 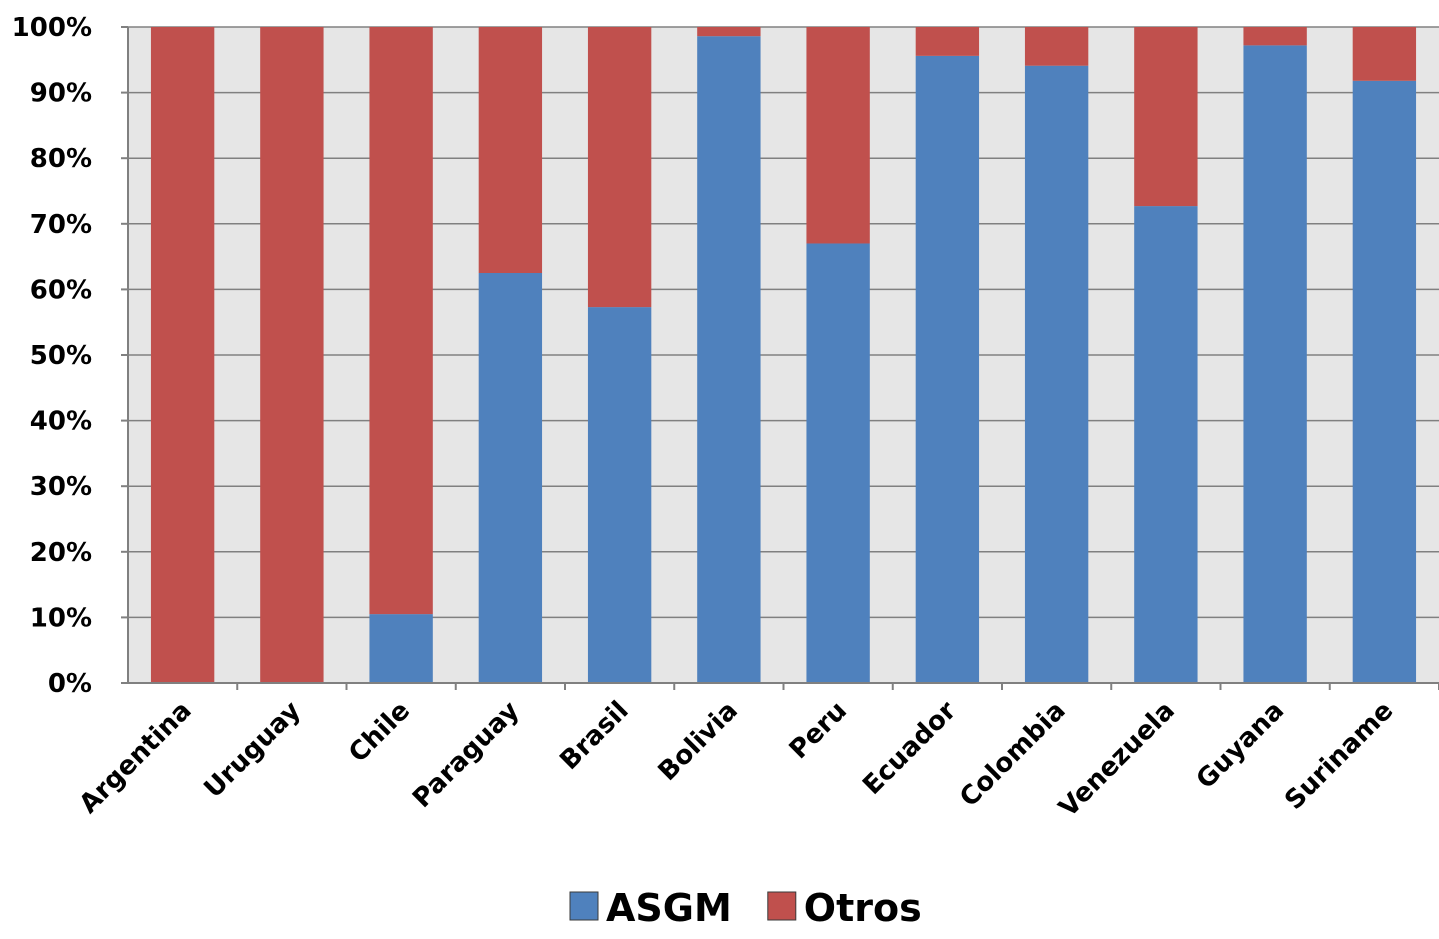 What do you see at coordinates (61, 487) in the screenshot?
I see `y-tick-label: 30%` at bounding box center [61, 487].